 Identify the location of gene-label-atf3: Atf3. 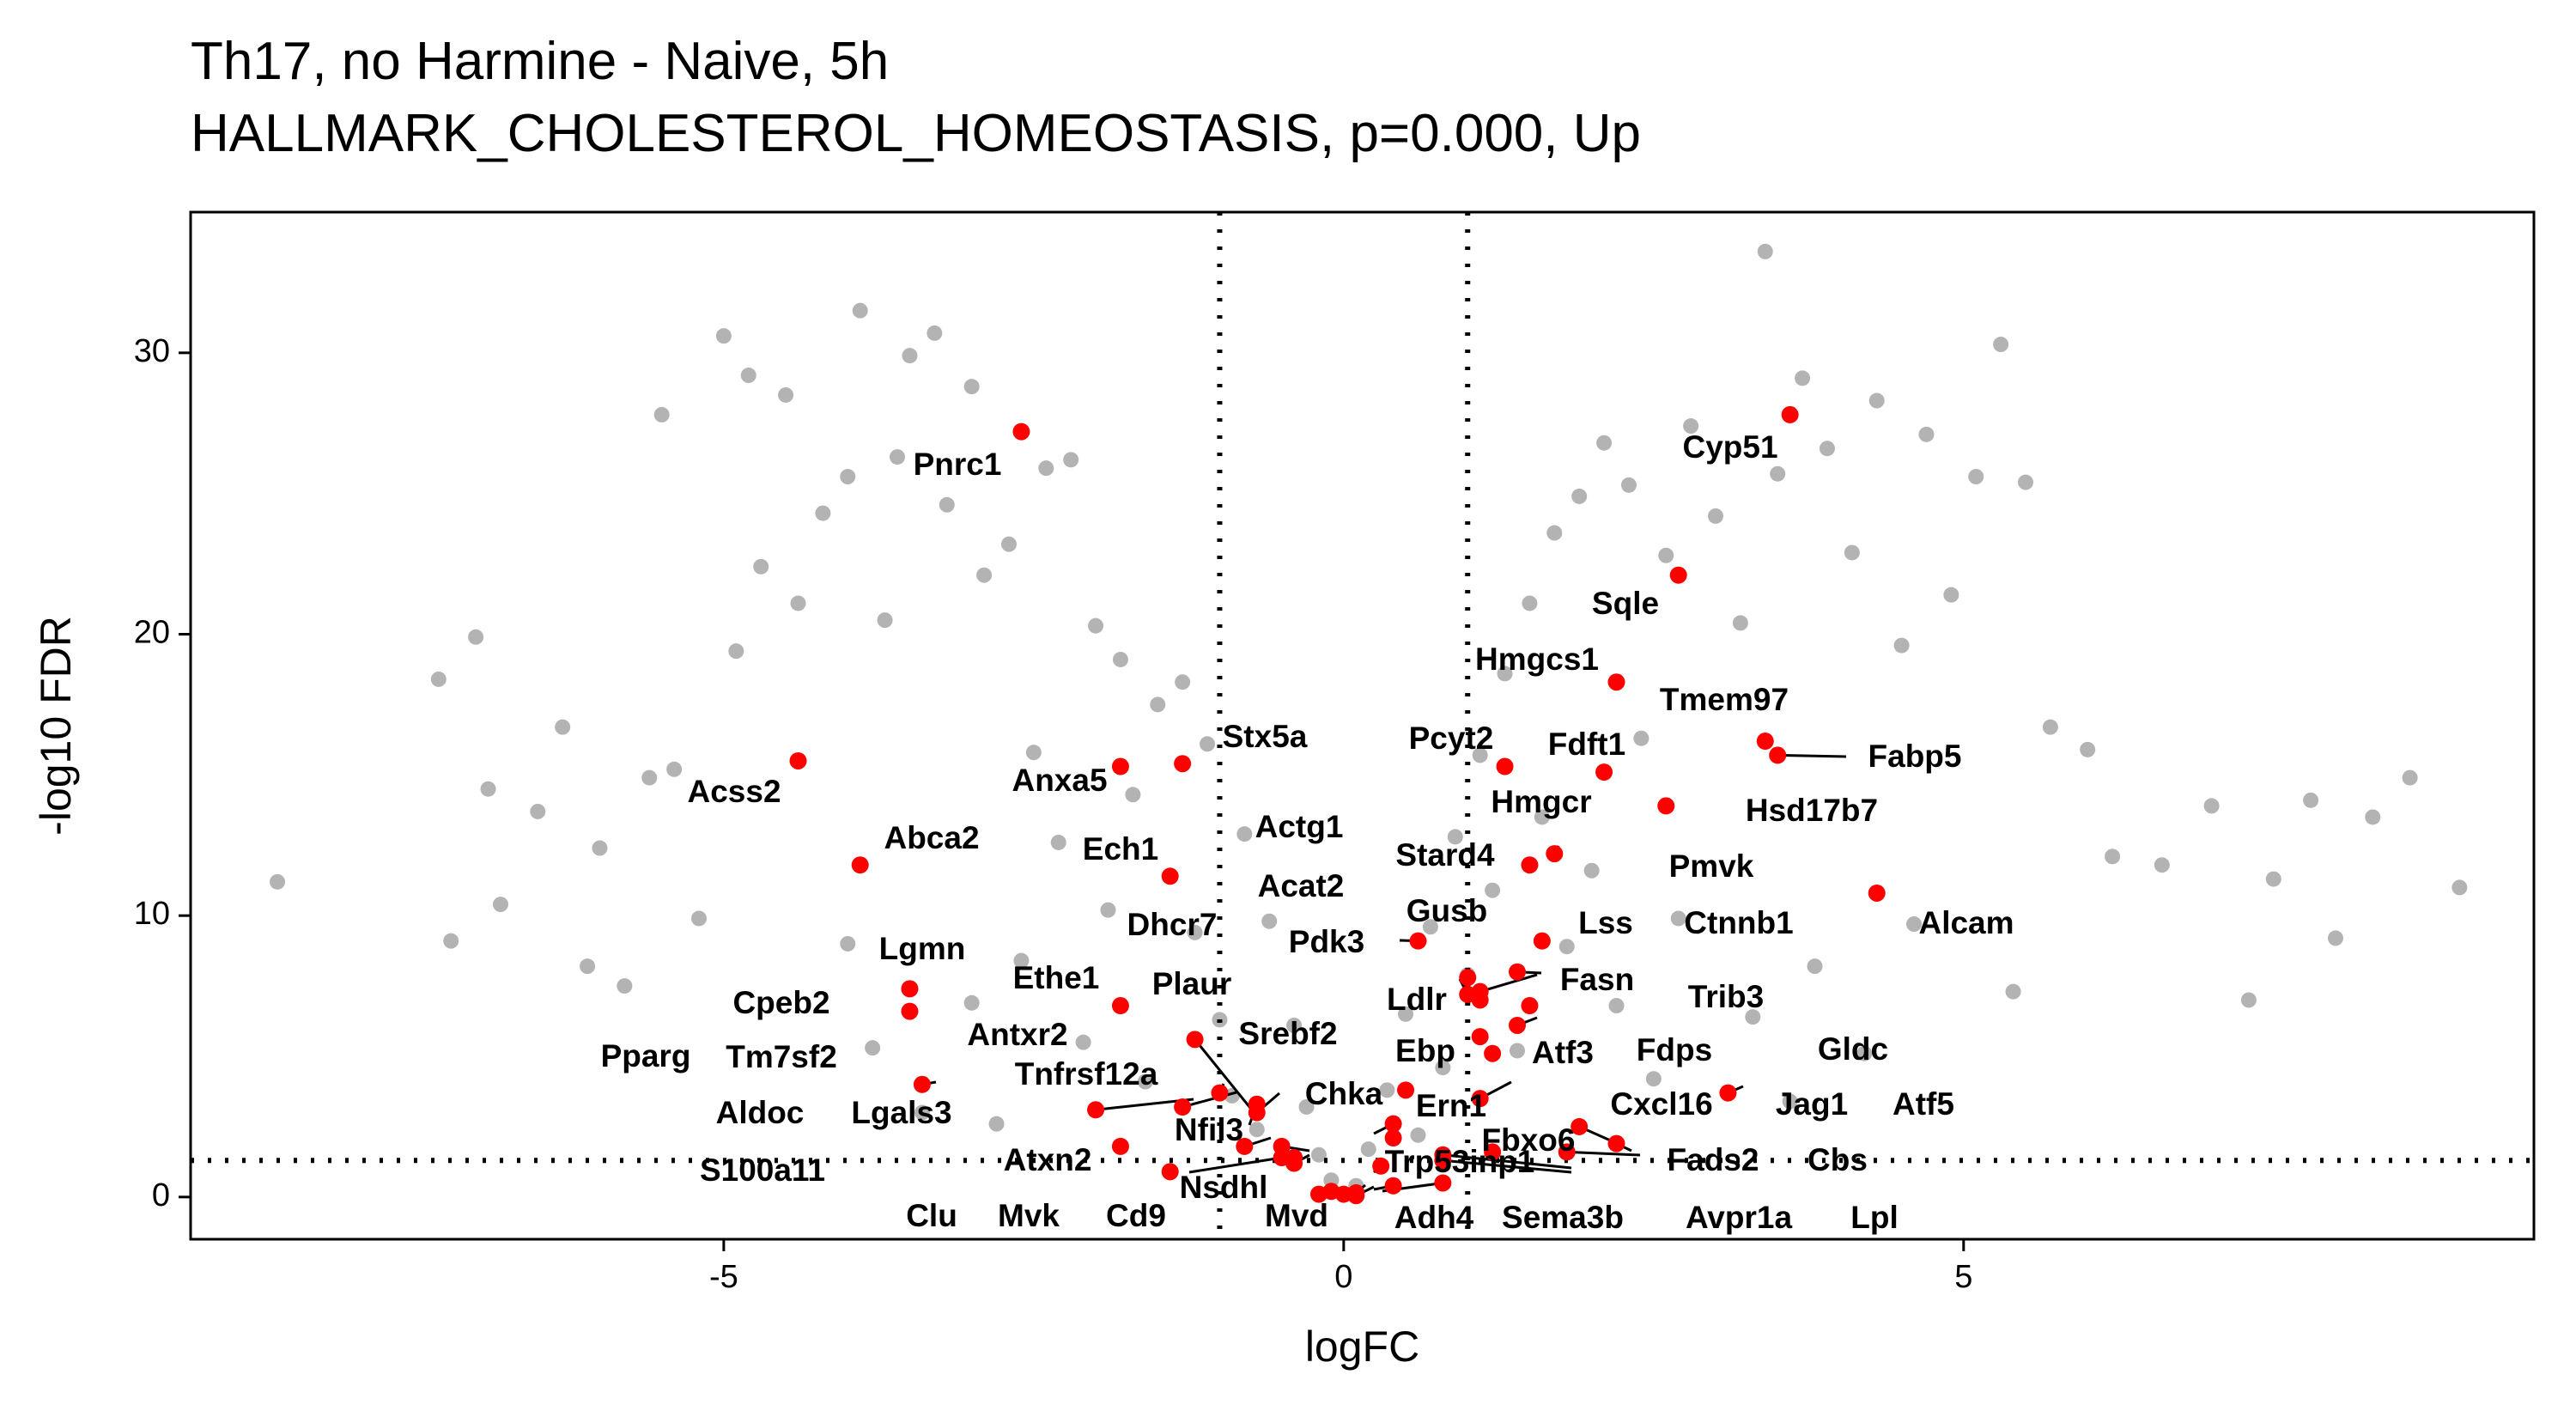
(1563, 1052).